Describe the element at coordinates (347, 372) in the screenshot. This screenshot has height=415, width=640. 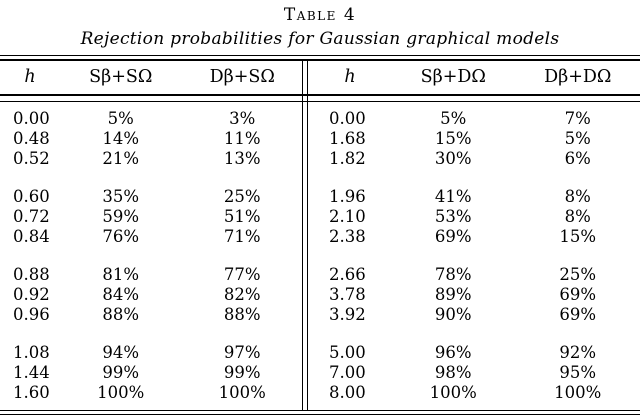
I see `h-value: 7.00` at that location.